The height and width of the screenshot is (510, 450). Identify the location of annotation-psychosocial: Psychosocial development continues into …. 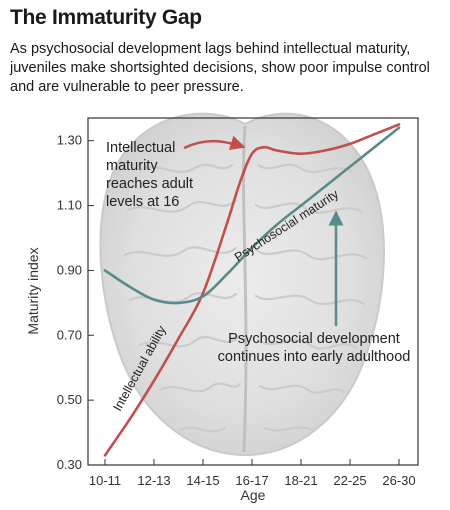
(314, 287).